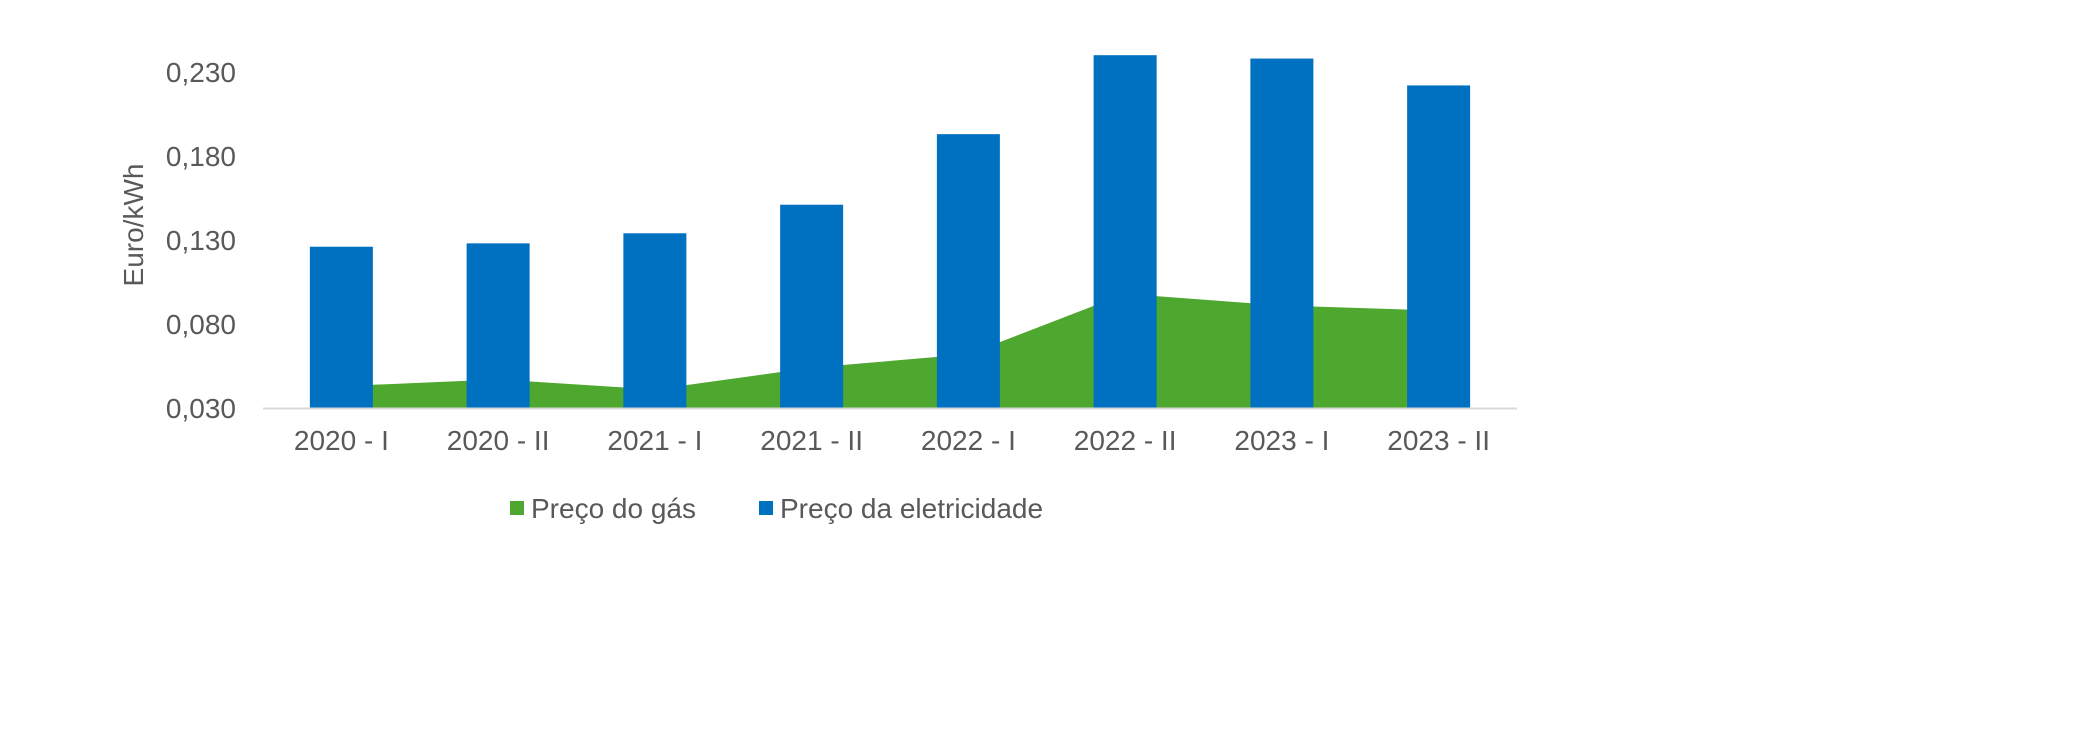 Image resolution: width=2085 pixels, height=746 pixels. What do you see at coordinates (776, 508) in the screenshot?
I see `legend: Preço do gás Preço da eletricidade` at bounding box center [776, 508].